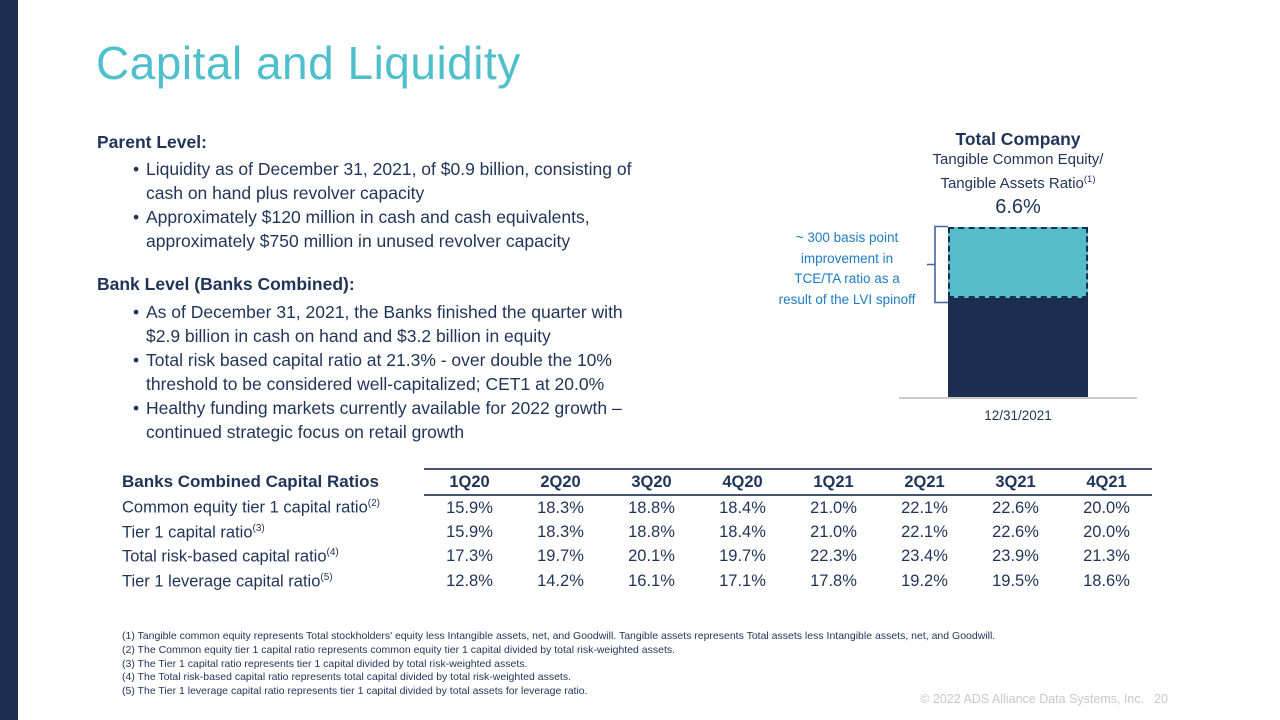 The height and width of the screenshot is (720, 1280). Describe the element at coordinates (1015, 482) in the screenshot. I see `column-header: 3Q21` at that location.